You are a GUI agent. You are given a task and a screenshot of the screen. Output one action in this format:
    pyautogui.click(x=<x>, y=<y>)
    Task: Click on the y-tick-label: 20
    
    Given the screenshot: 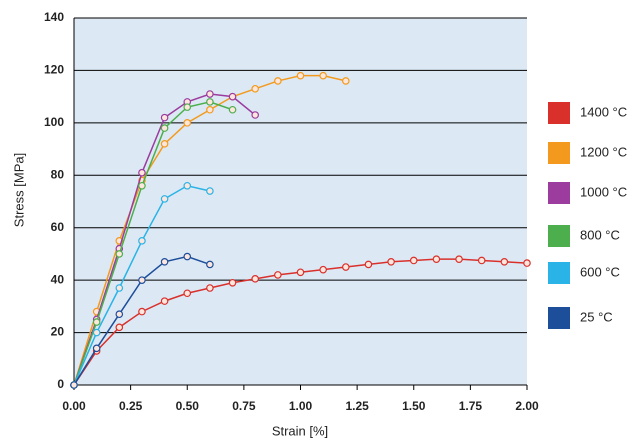 What is the action you would take?
    pyautogui.click(x=58, y=332)
    